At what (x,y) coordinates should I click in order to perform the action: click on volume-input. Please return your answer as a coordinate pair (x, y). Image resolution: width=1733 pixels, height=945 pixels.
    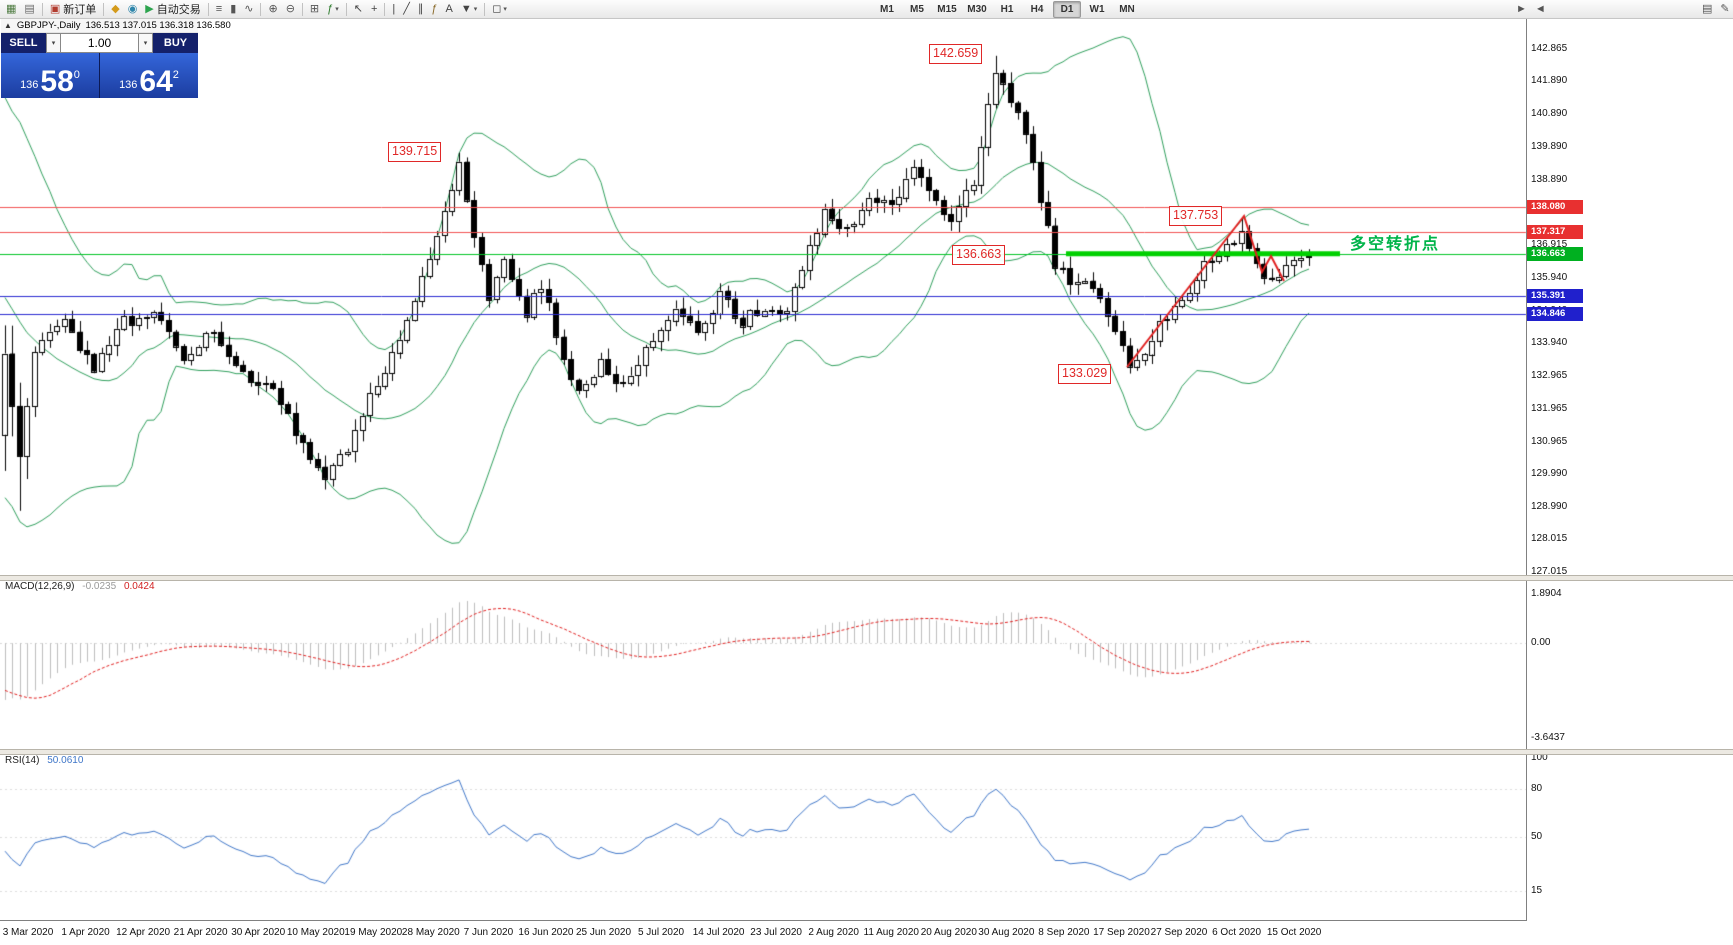
    Looking at the image, I should click on (99, 43).